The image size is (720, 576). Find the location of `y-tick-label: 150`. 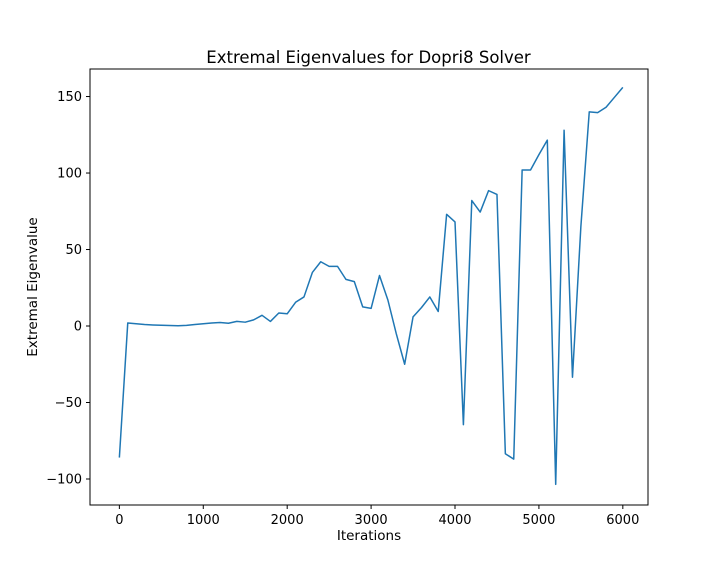

y-tick-label: 150 is located at coordinates (69, 97).